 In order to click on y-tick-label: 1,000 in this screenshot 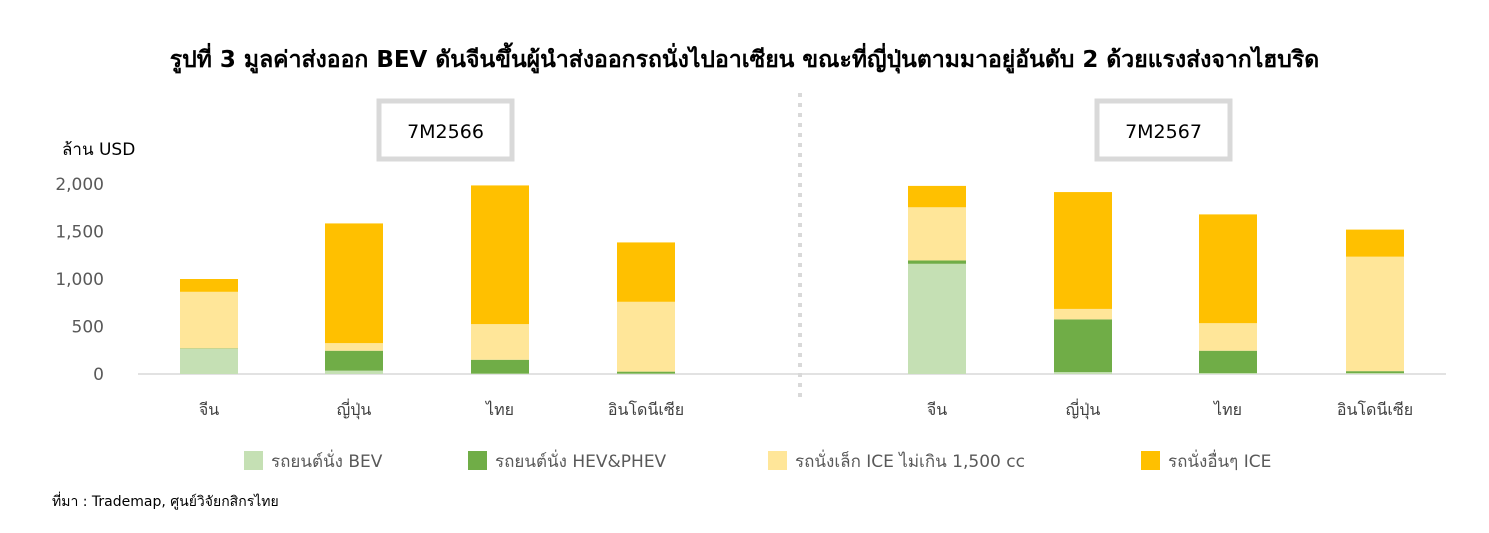, I will do `click(79, 280)`.